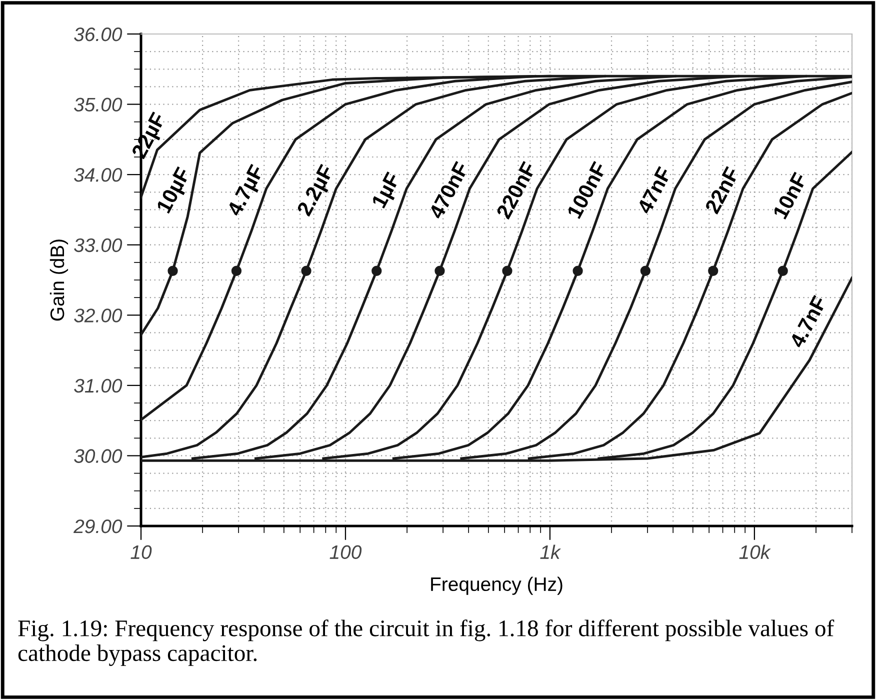  What do you see at coordinates (175, 191) in the screenshot?
I see `text: 10µF` at bounding box center [175, 191].